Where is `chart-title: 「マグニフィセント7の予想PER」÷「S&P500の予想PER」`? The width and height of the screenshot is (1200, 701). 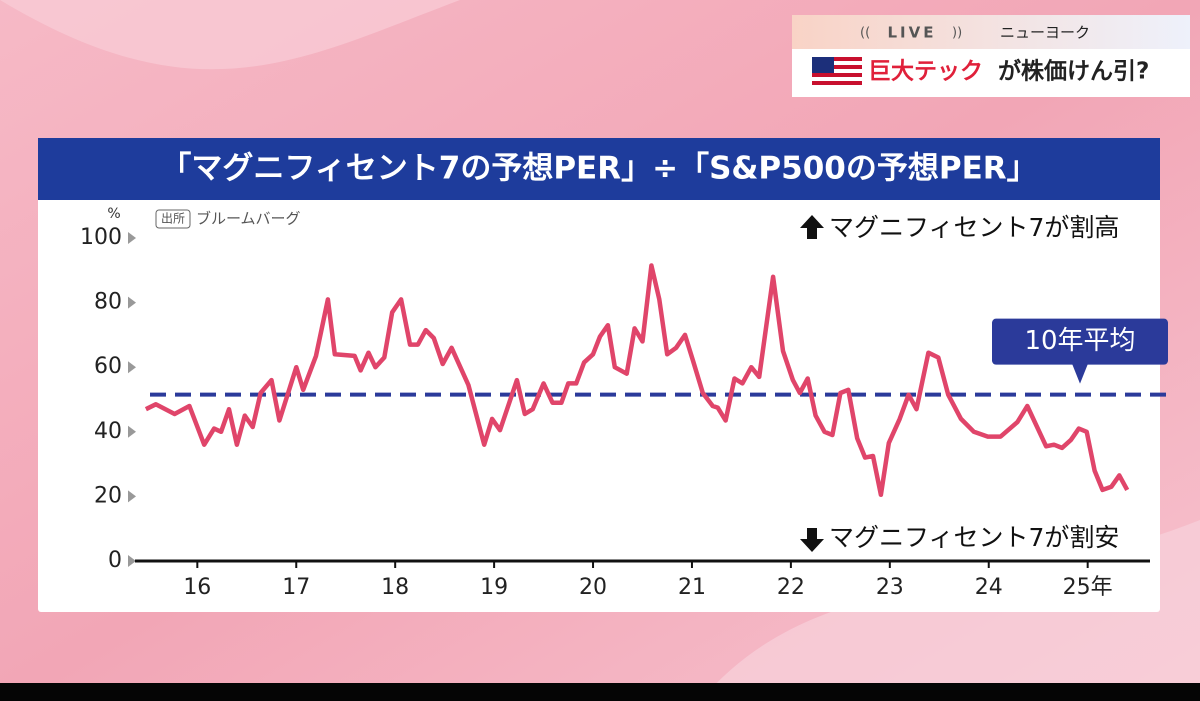
chart-title: 「マグニフィセント7の予想PER」÷「S&P500の予想PER」 is located at coordinates (598, 169).